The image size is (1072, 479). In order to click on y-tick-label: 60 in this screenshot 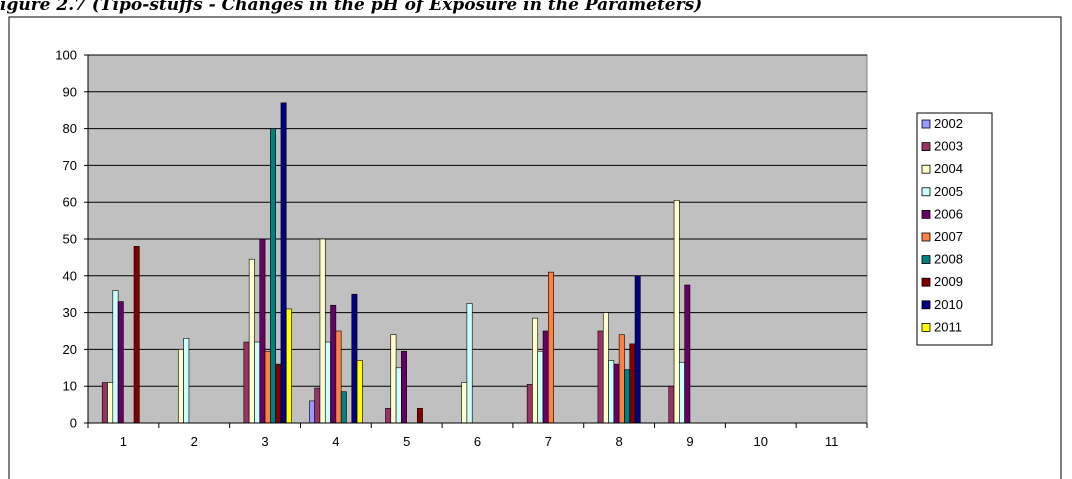, I will do `click(70, 202)`.